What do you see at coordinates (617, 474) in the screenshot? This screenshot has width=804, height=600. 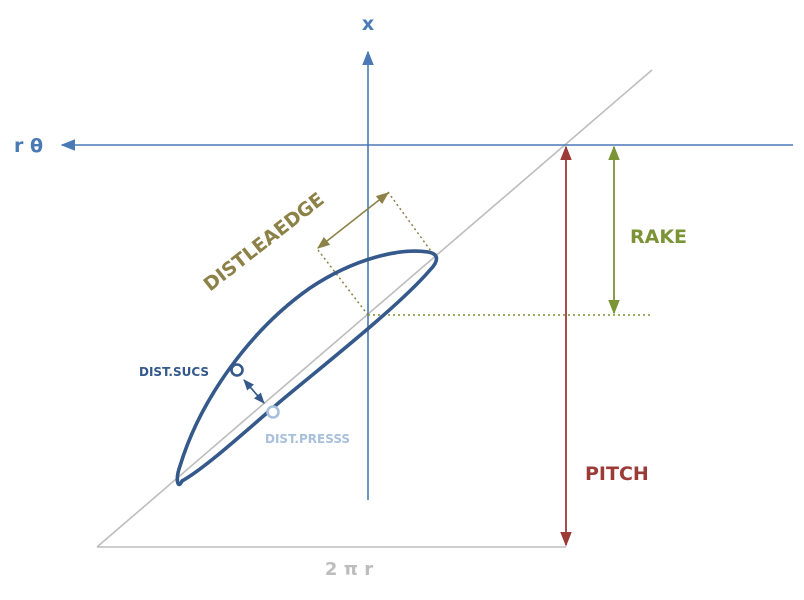 I see `pitch-label: PITCH` at bounding box center [617, 474].